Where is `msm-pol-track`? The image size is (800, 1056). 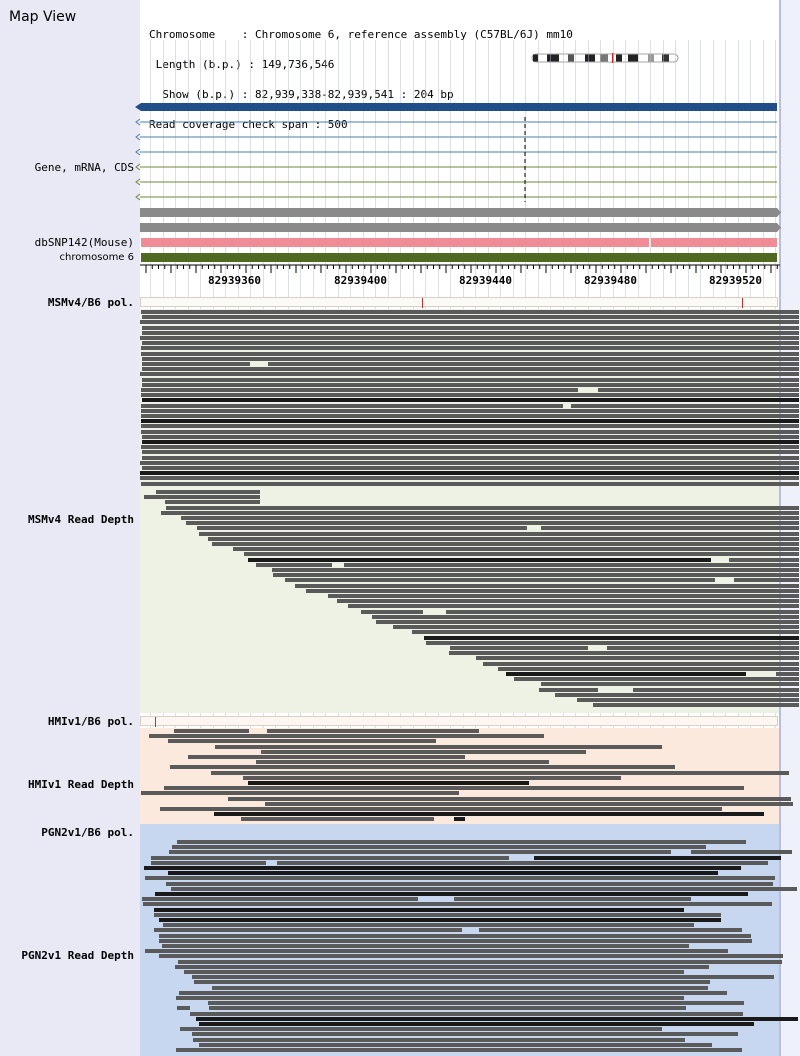 msm-pol-track is located at coordinates (459, 302).